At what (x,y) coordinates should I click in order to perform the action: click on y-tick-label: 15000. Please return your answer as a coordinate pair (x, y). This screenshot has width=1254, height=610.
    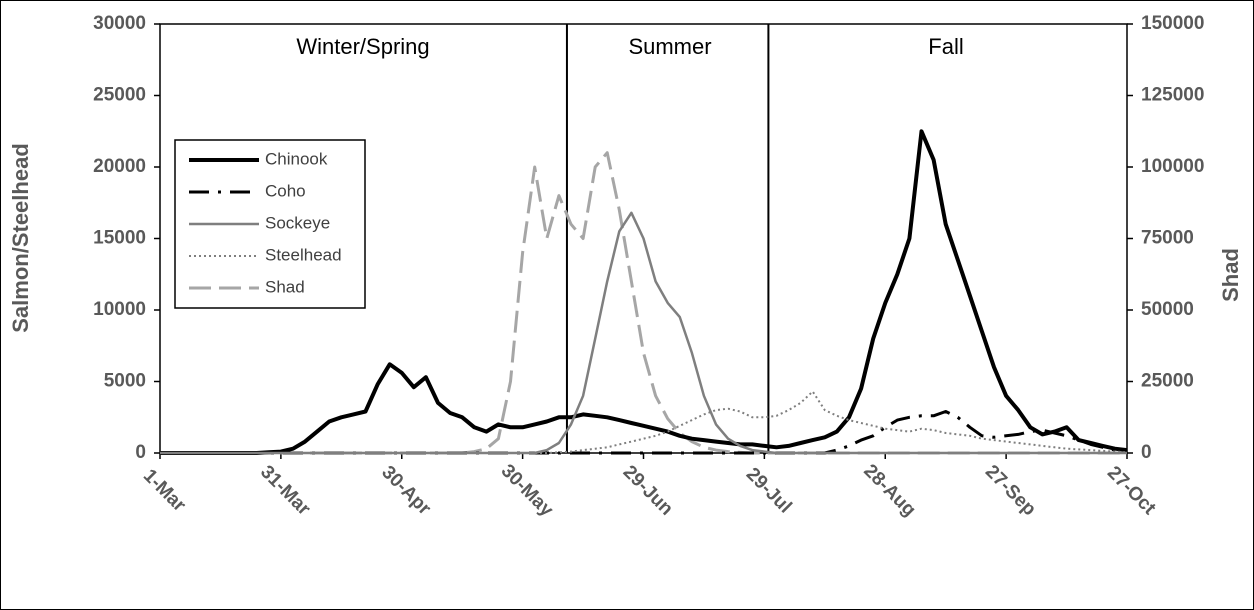
    Looking at the image, I should click on (119, 238).